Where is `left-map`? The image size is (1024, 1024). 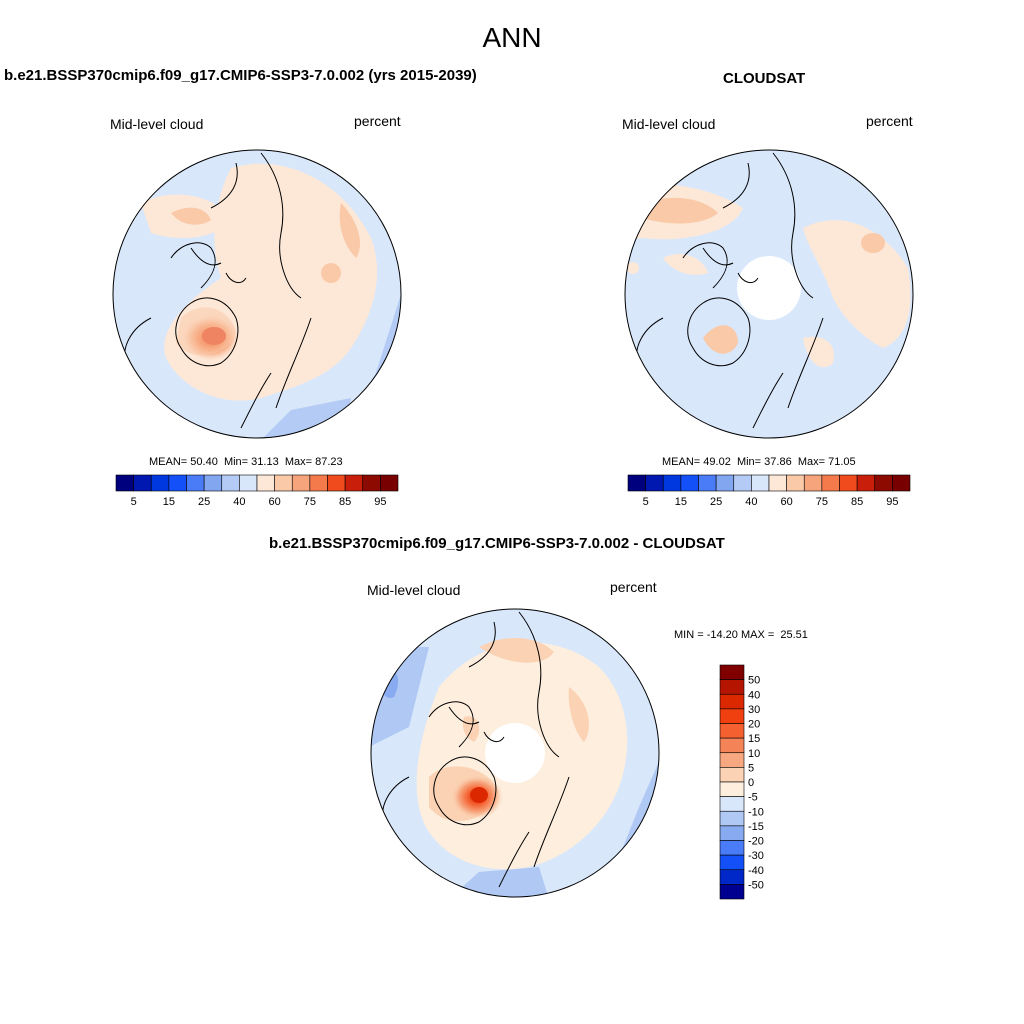 left-map is located at coordinates (257, 294).